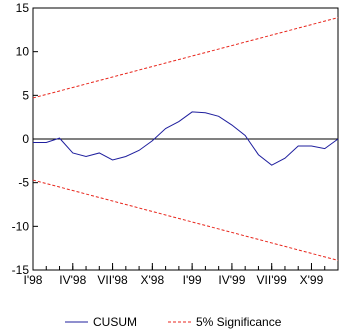 The image size is (339, 334). I want to click on x-tick-label: I'99, so click(192, 280).